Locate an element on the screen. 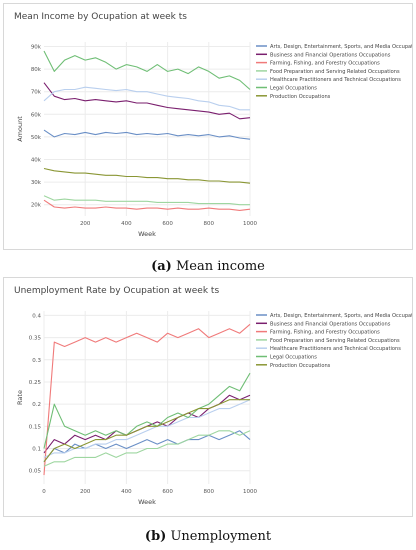 This screenshot has height=550, width=416. y-tick-label: 90k is located at coordinates (36, 48).